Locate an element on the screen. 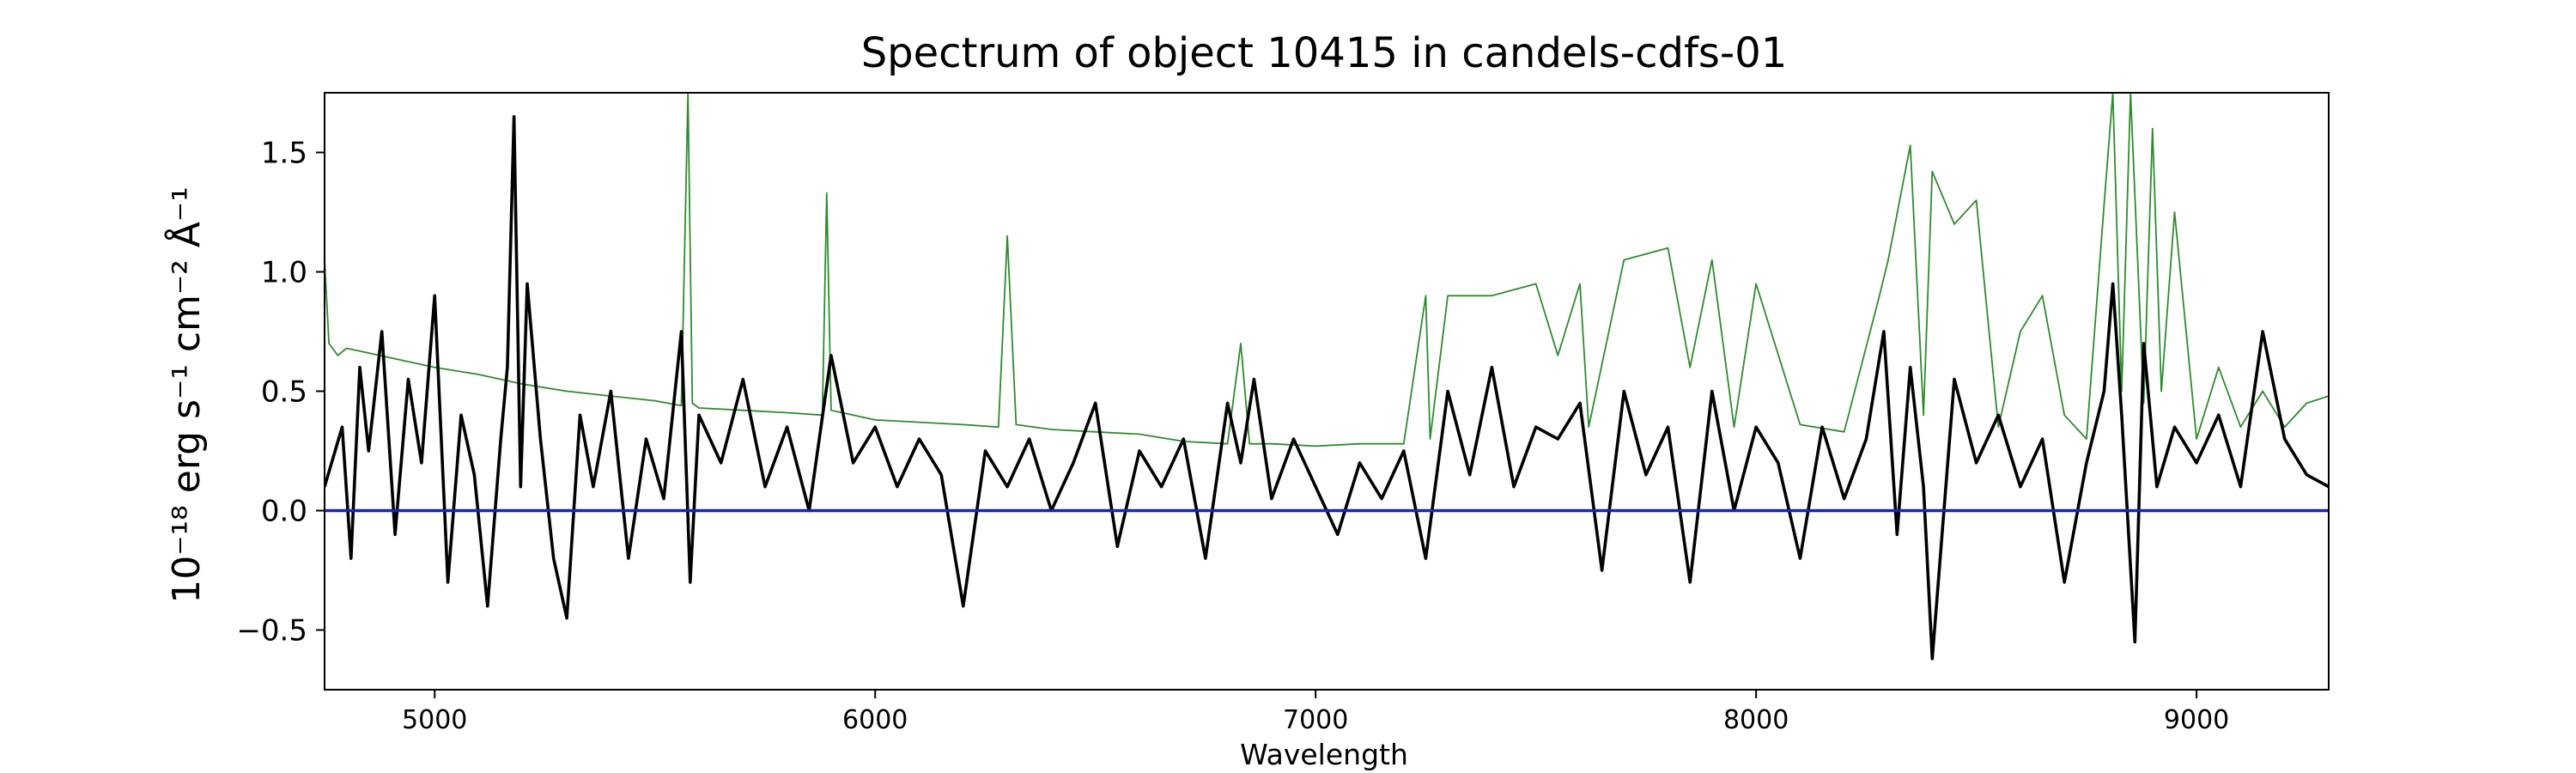 The width and height of the screenshot is (2576, 773). y-axis-label: 10⁻¹⁸ erg s⁻¹ cm⁻² Å⁻¹ is located at coordinates (186, 394).